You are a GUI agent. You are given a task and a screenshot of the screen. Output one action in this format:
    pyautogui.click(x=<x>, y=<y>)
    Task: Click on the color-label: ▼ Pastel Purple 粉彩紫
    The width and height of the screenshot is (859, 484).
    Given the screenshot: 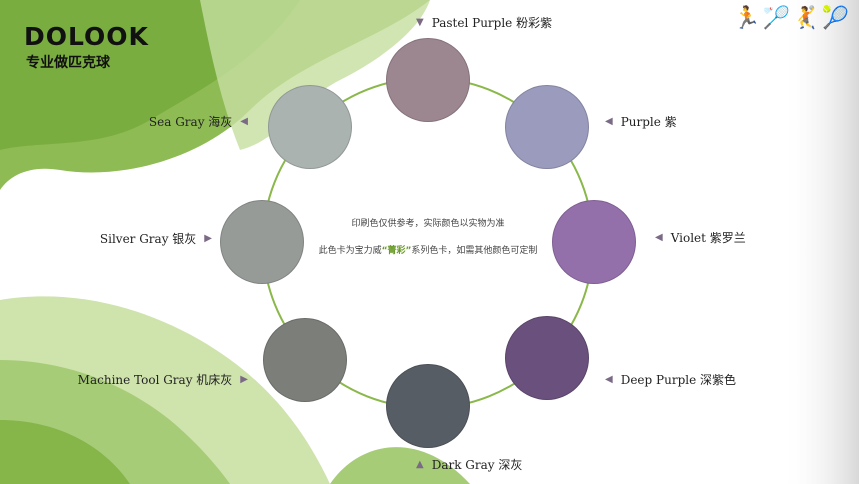 What is the action you would take?
    pyautogui.click(x=484, y=22)
    